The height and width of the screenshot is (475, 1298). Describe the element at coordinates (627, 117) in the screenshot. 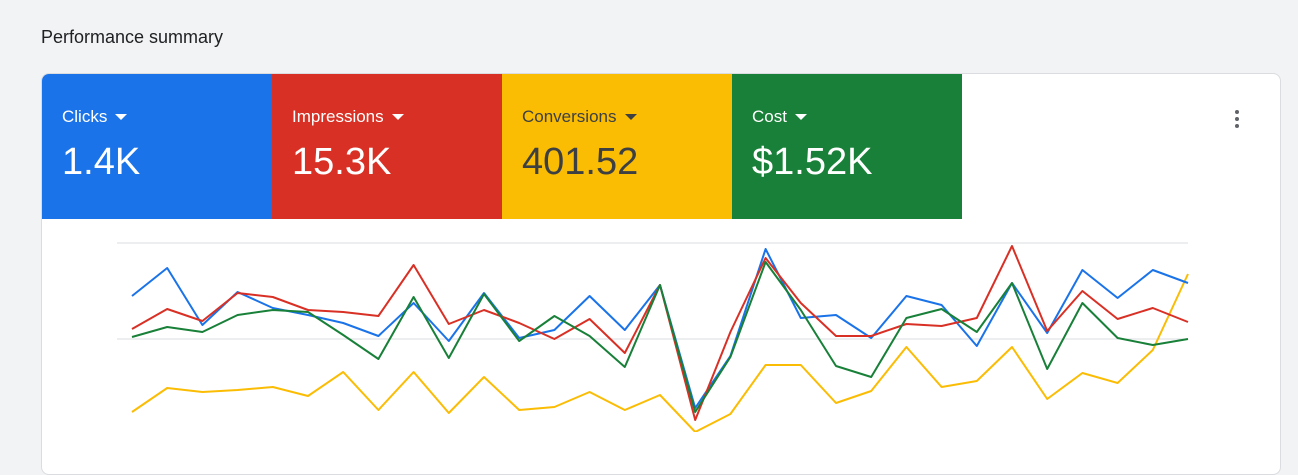

I see `metric-label: Conversions` at that location.